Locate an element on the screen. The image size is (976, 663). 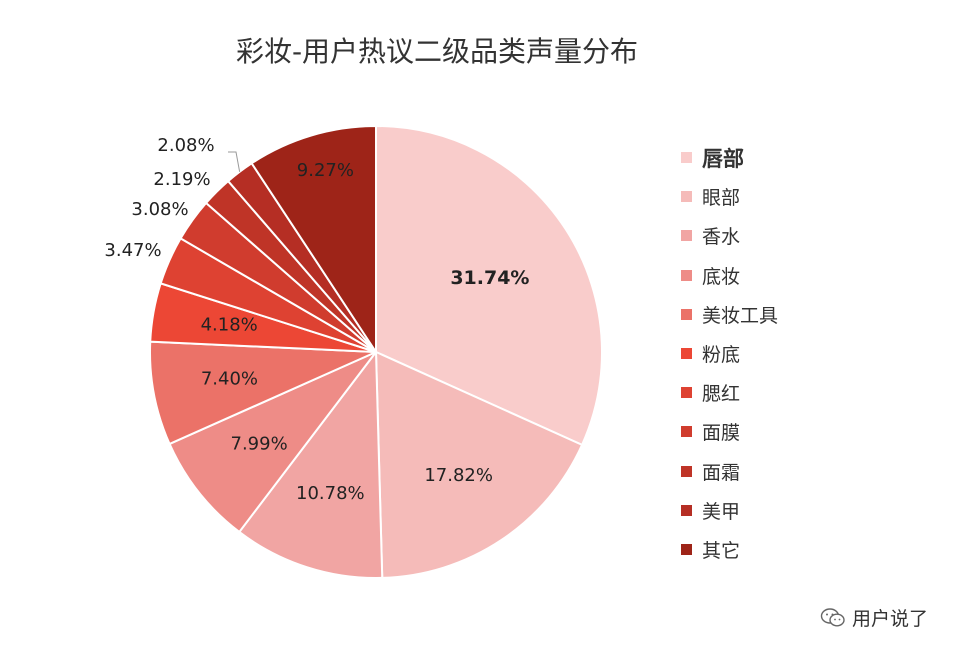
legend-item-3: 底妆 is located at coordinates (729, 275).